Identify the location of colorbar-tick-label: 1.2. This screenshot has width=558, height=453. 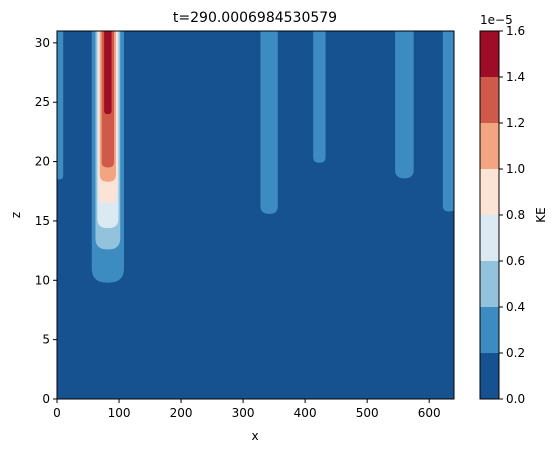
(515, 123).